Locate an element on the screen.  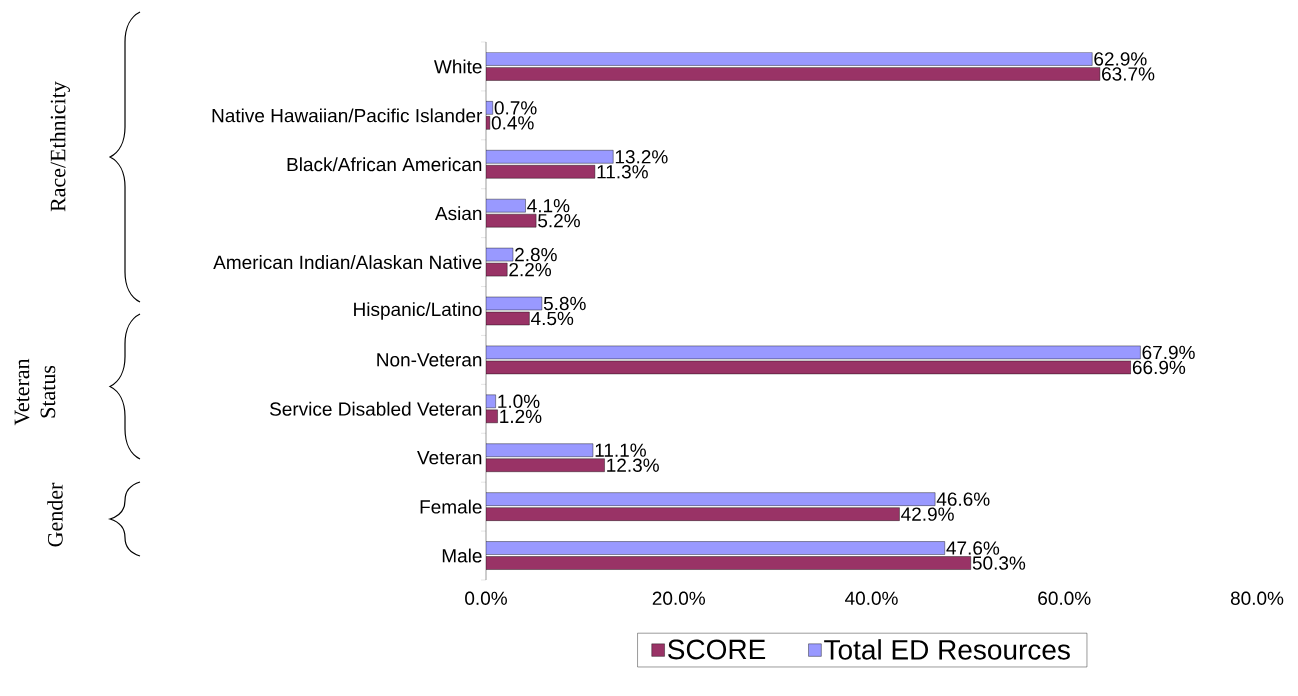
data-label: 62.9% is located at coordinates (1120, 59).